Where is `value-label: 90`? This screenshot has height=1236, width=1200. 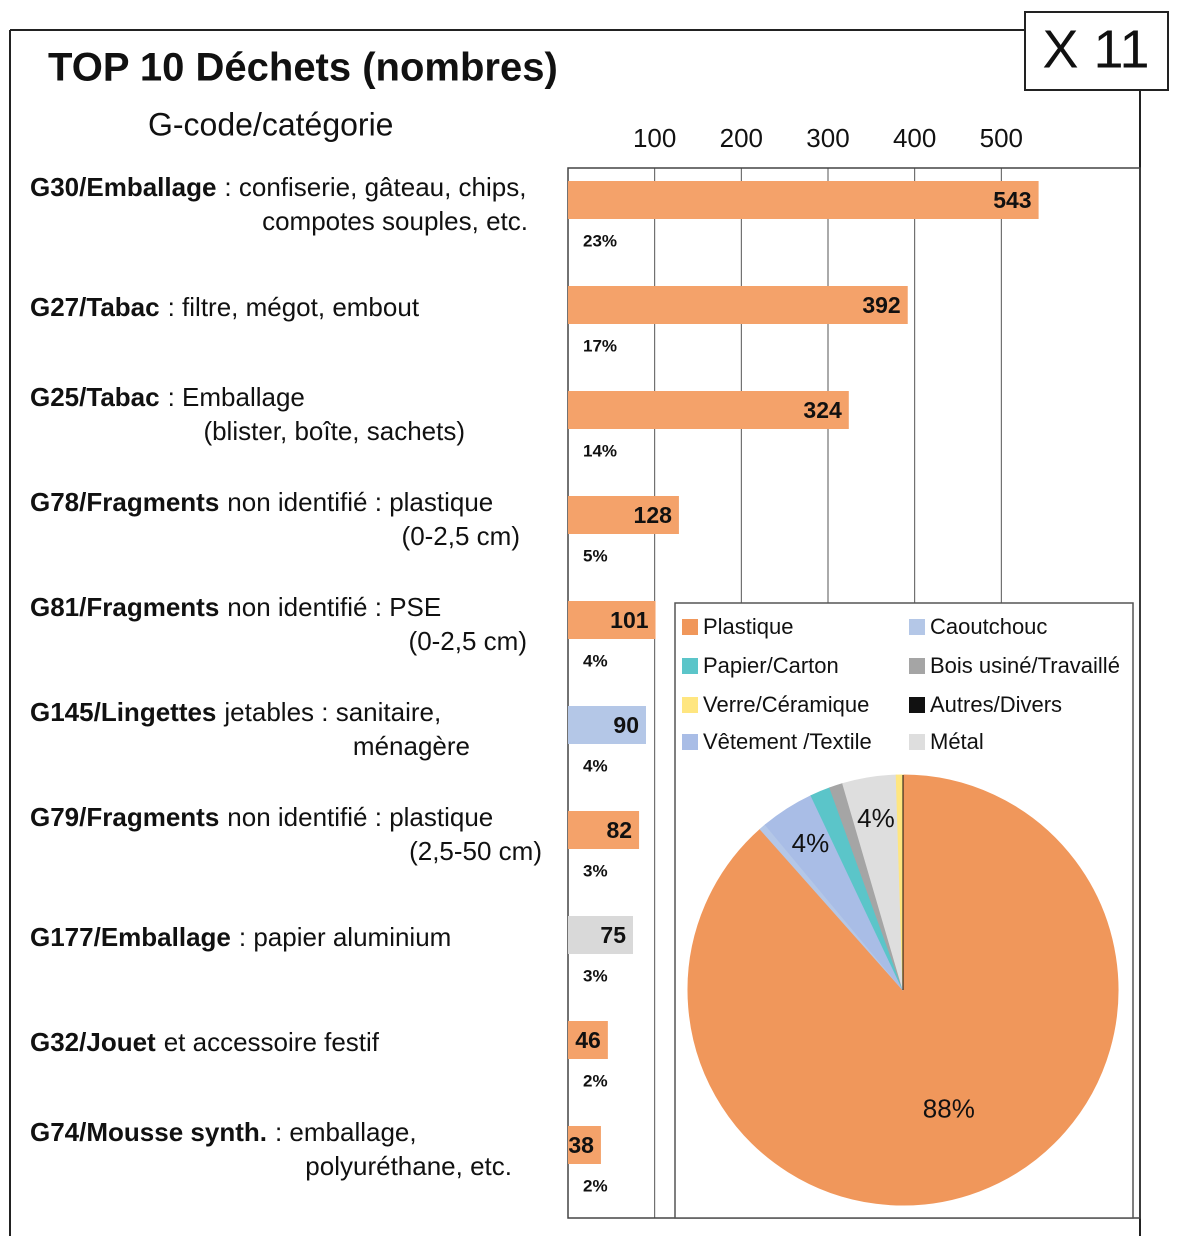 value-label: 90 is located at coordinates (626, 725).